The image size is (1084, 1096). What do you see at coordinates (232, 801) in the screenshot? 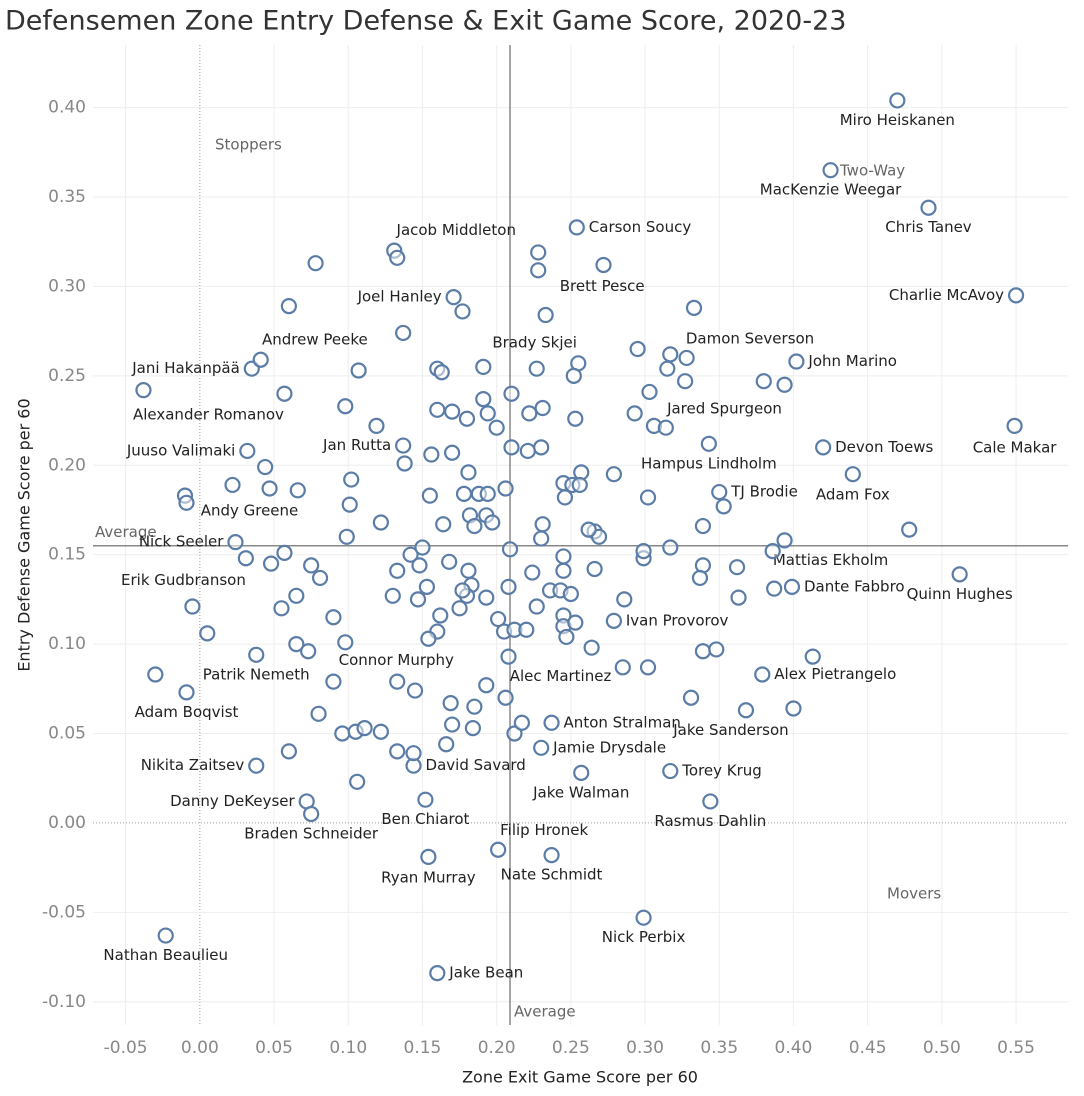
I see `point-label: Danny DeKeyser` at bounding box center [232, 801].